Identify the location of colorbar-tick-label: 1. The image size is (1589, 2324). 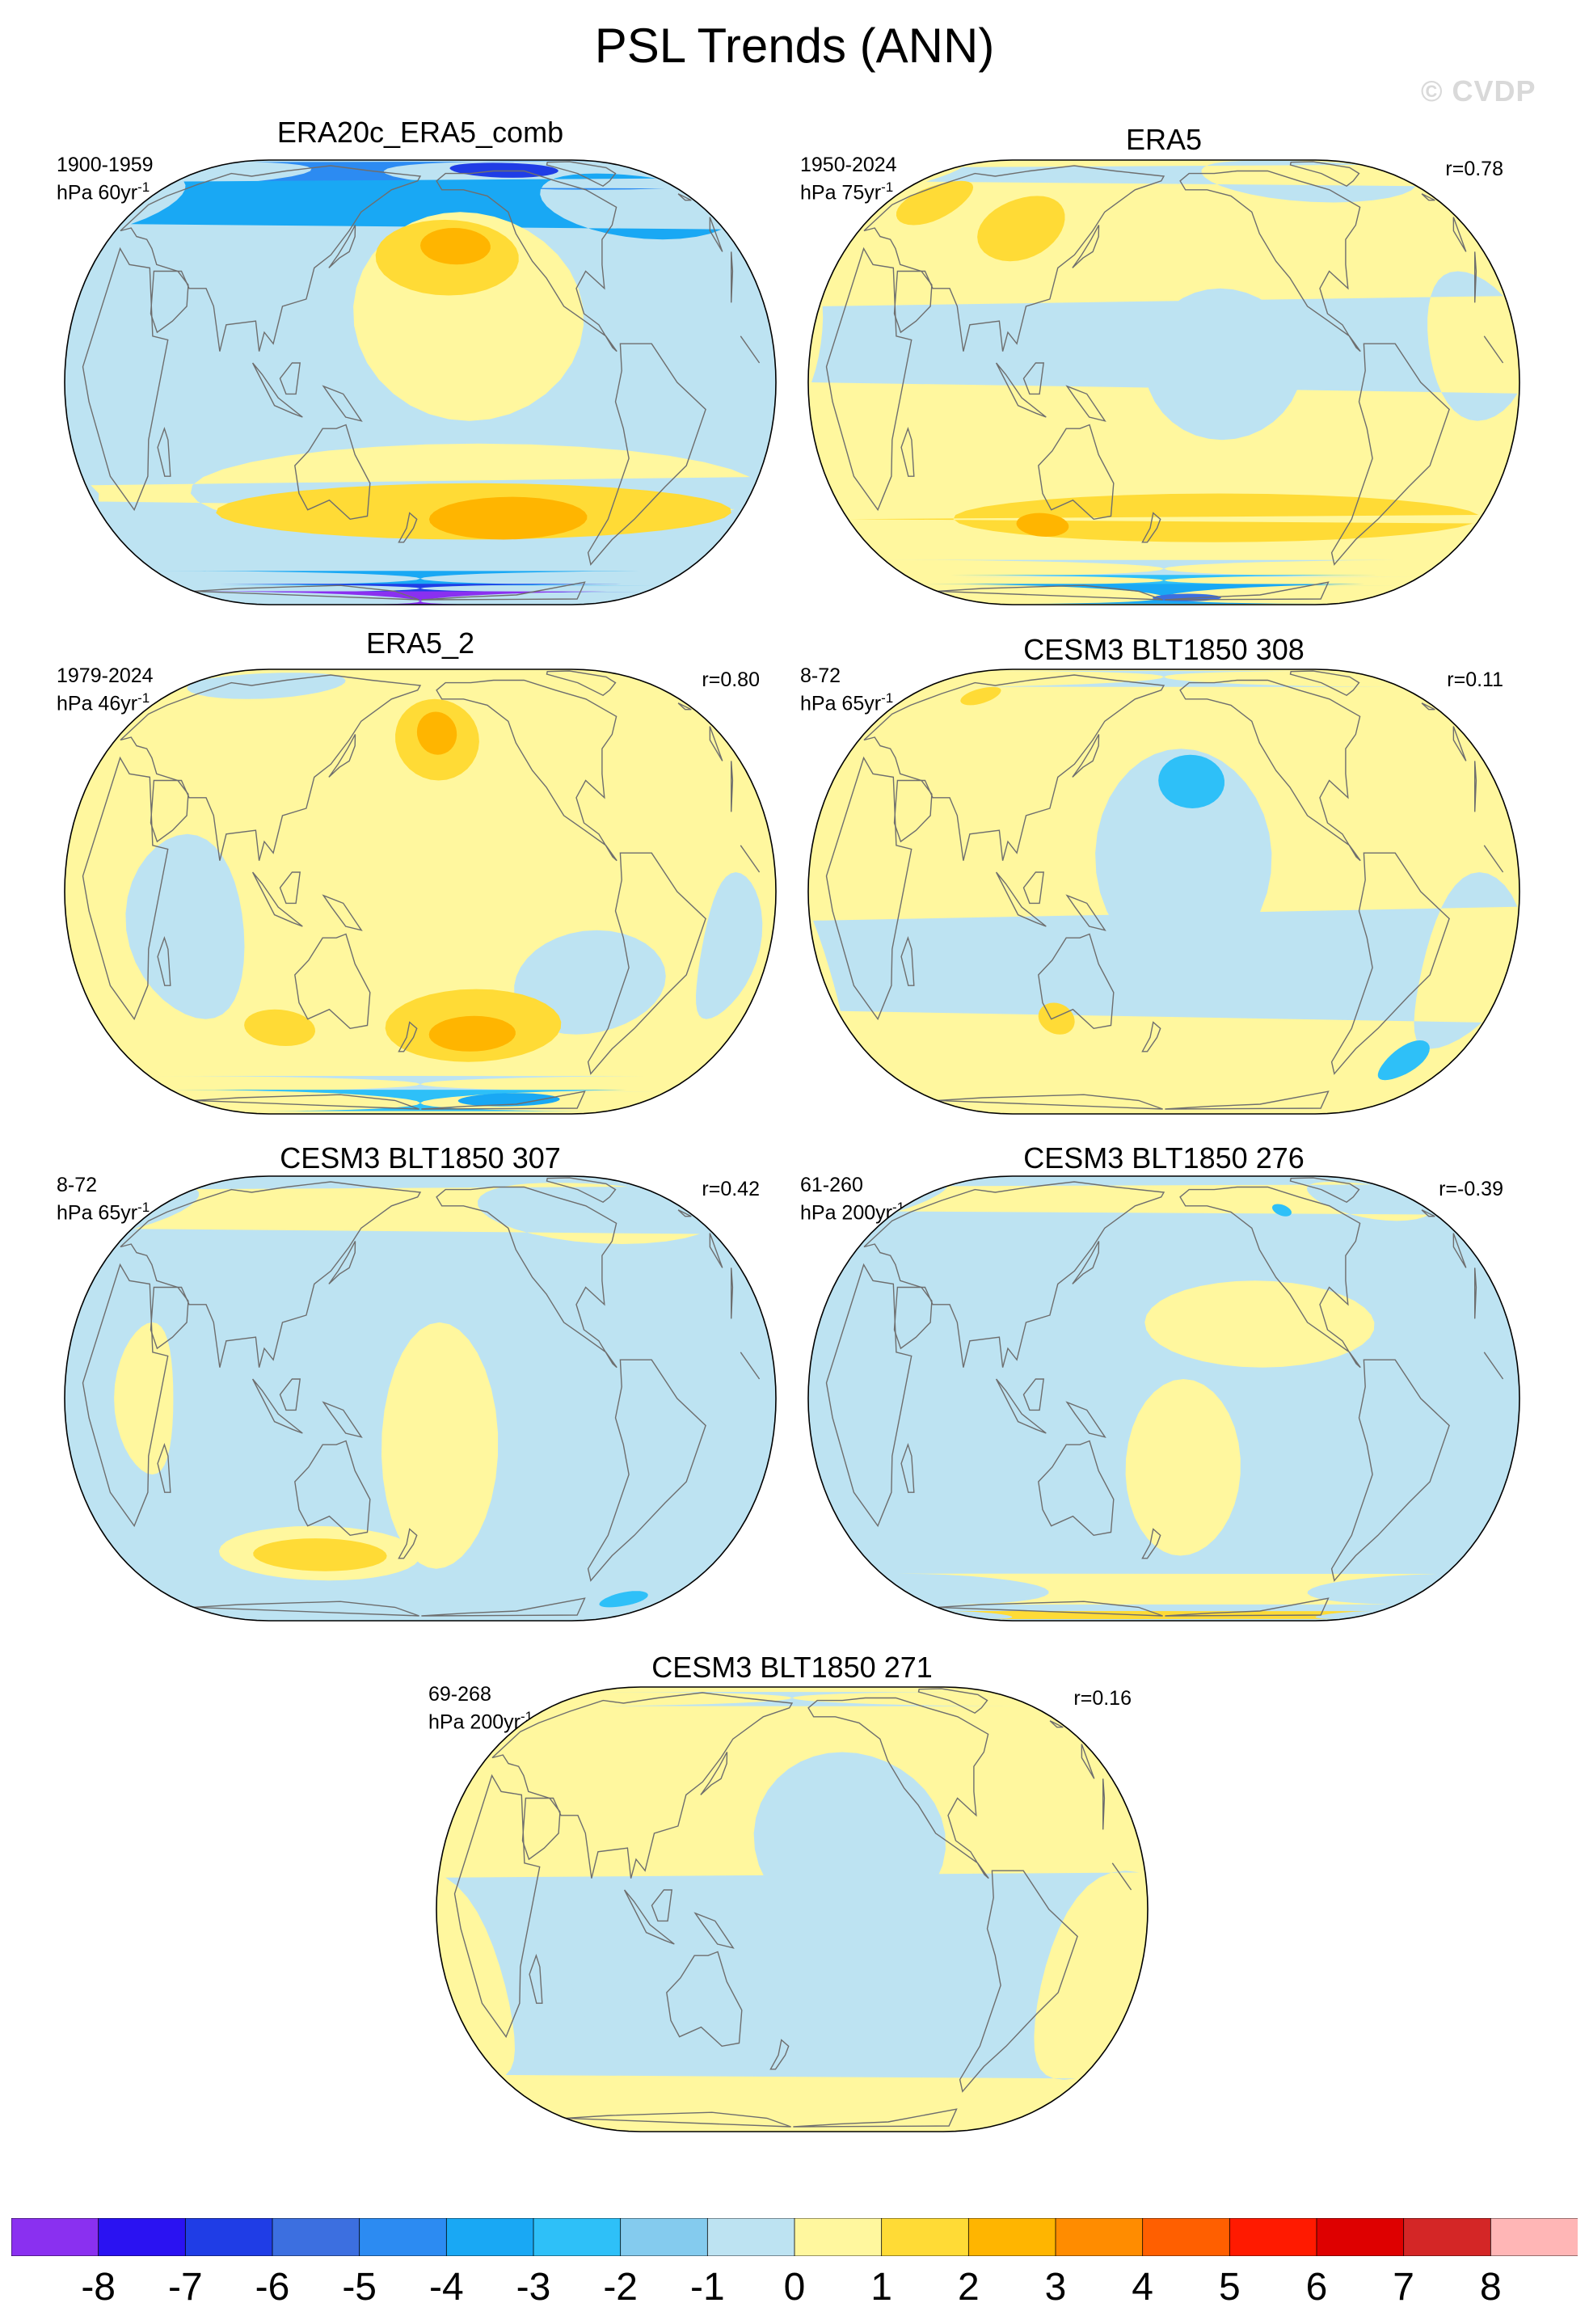
(881, 2287).